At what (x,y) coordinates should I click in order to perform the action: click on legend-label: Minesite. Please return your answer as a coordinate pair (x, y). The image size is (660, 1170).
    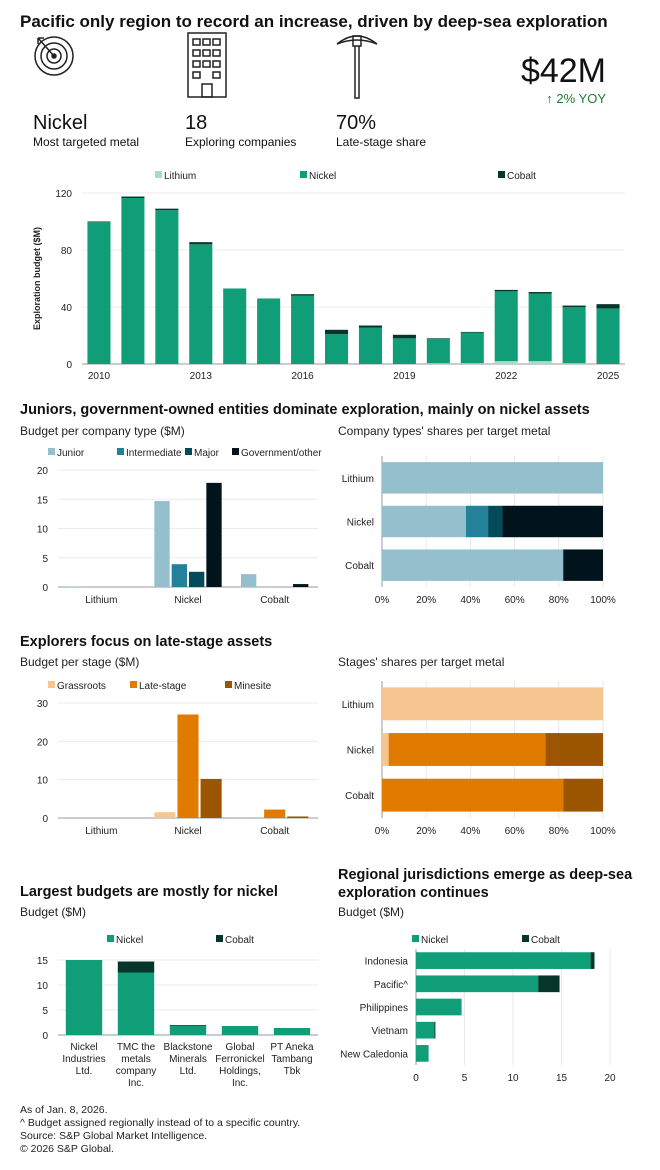
    Looking at the image, I should click on (253, 686).